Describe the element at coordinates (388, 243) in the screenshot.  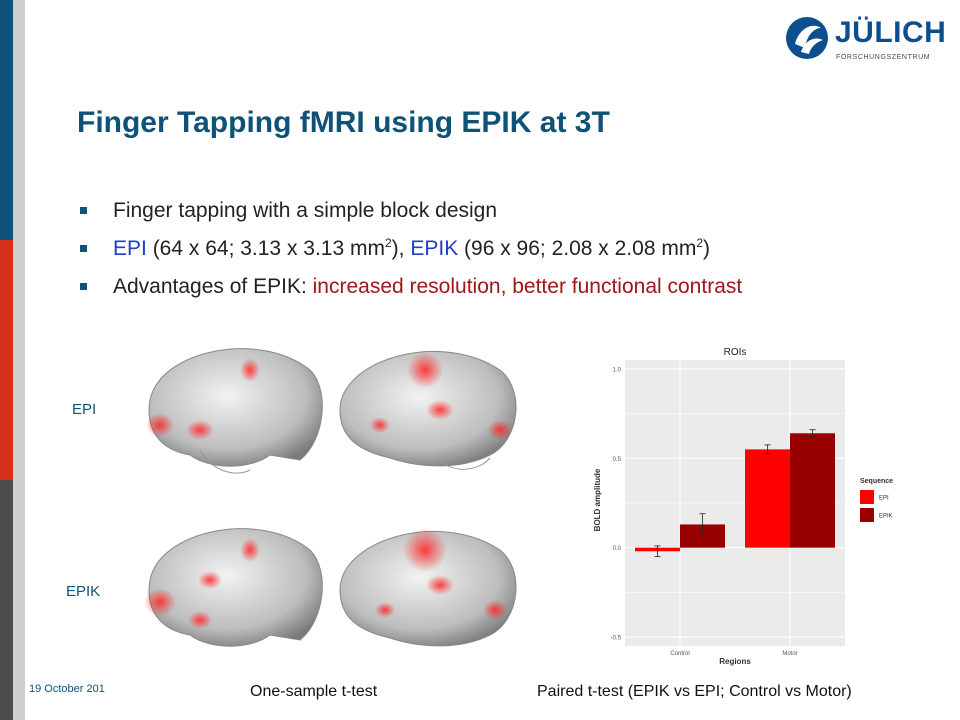
I see `epi-superscript: 2` at that location.